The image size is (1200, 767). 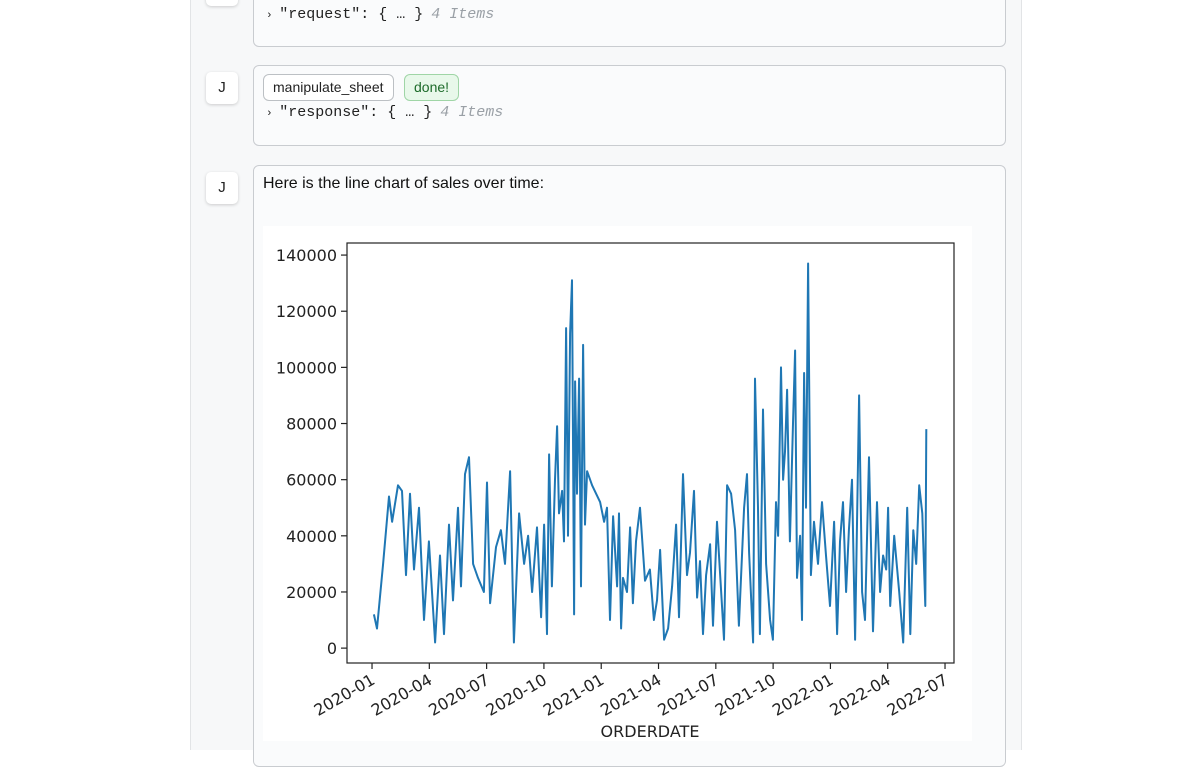 What do you see at coordinates (311, 536) in the screenshot?
I see `y-tick-label: 40000` at bounding box center [311, 536].